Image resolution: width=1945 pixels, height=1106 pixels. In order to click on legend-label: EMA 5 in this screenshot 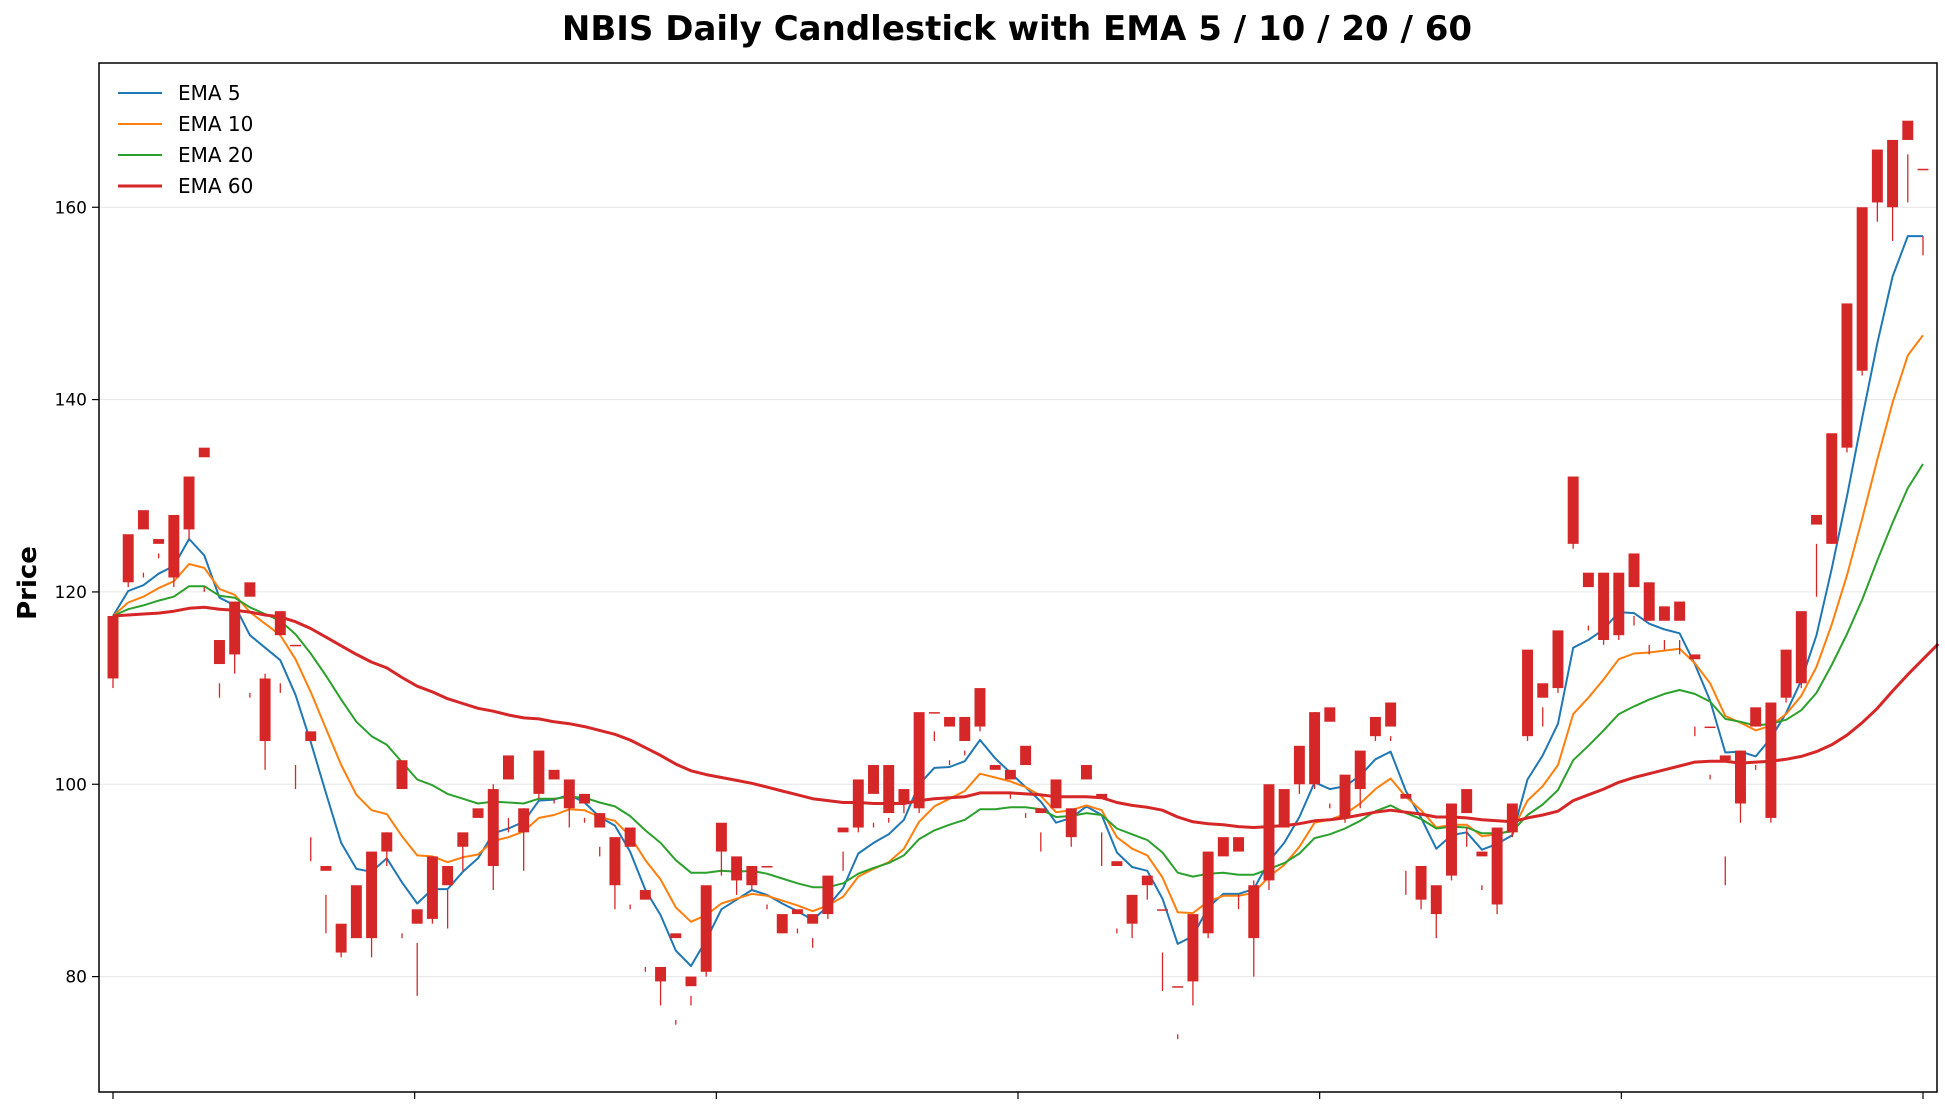, I will do `click(209, 93)`.